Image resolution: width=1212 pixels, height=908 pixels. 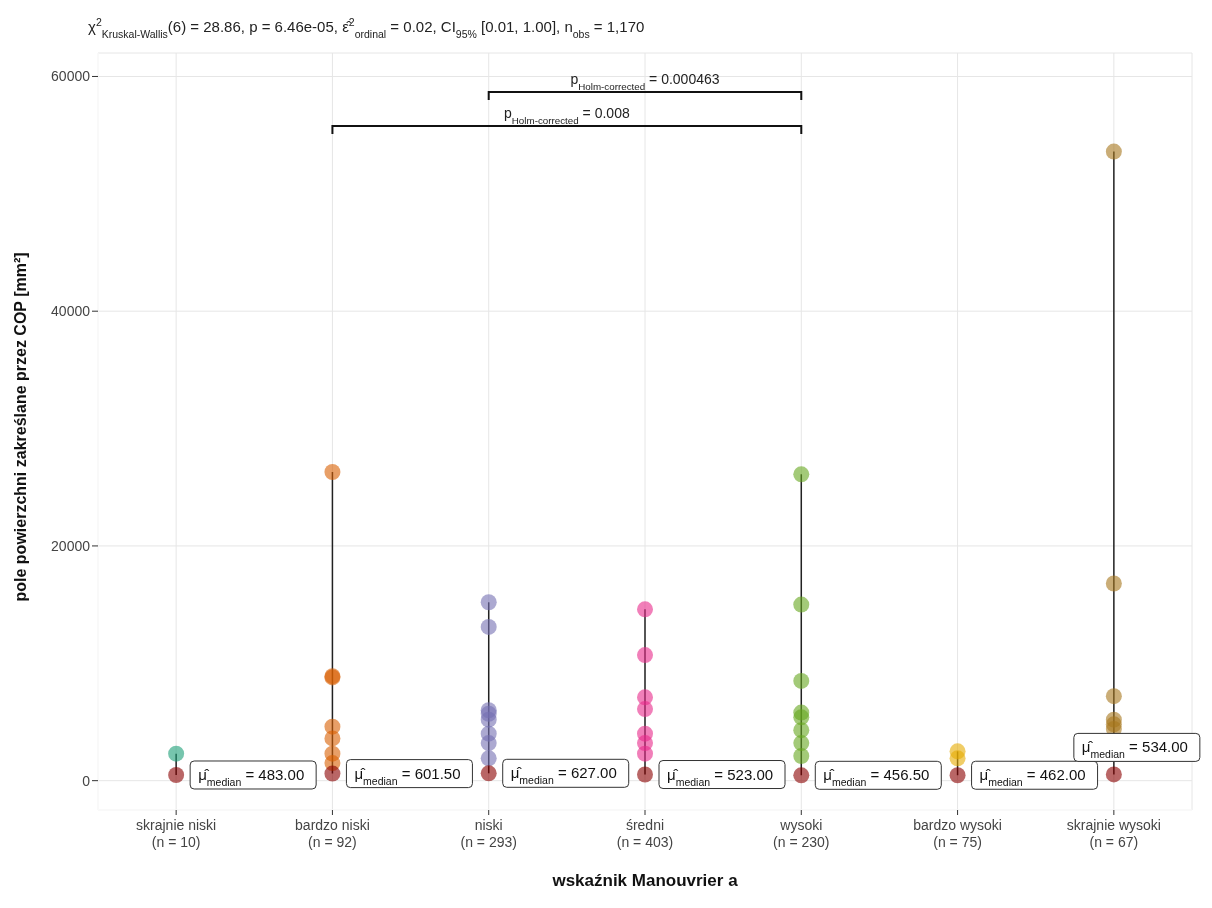 I want to click on x-tick-label: średni (n = 403), so click(x=645, y=833).